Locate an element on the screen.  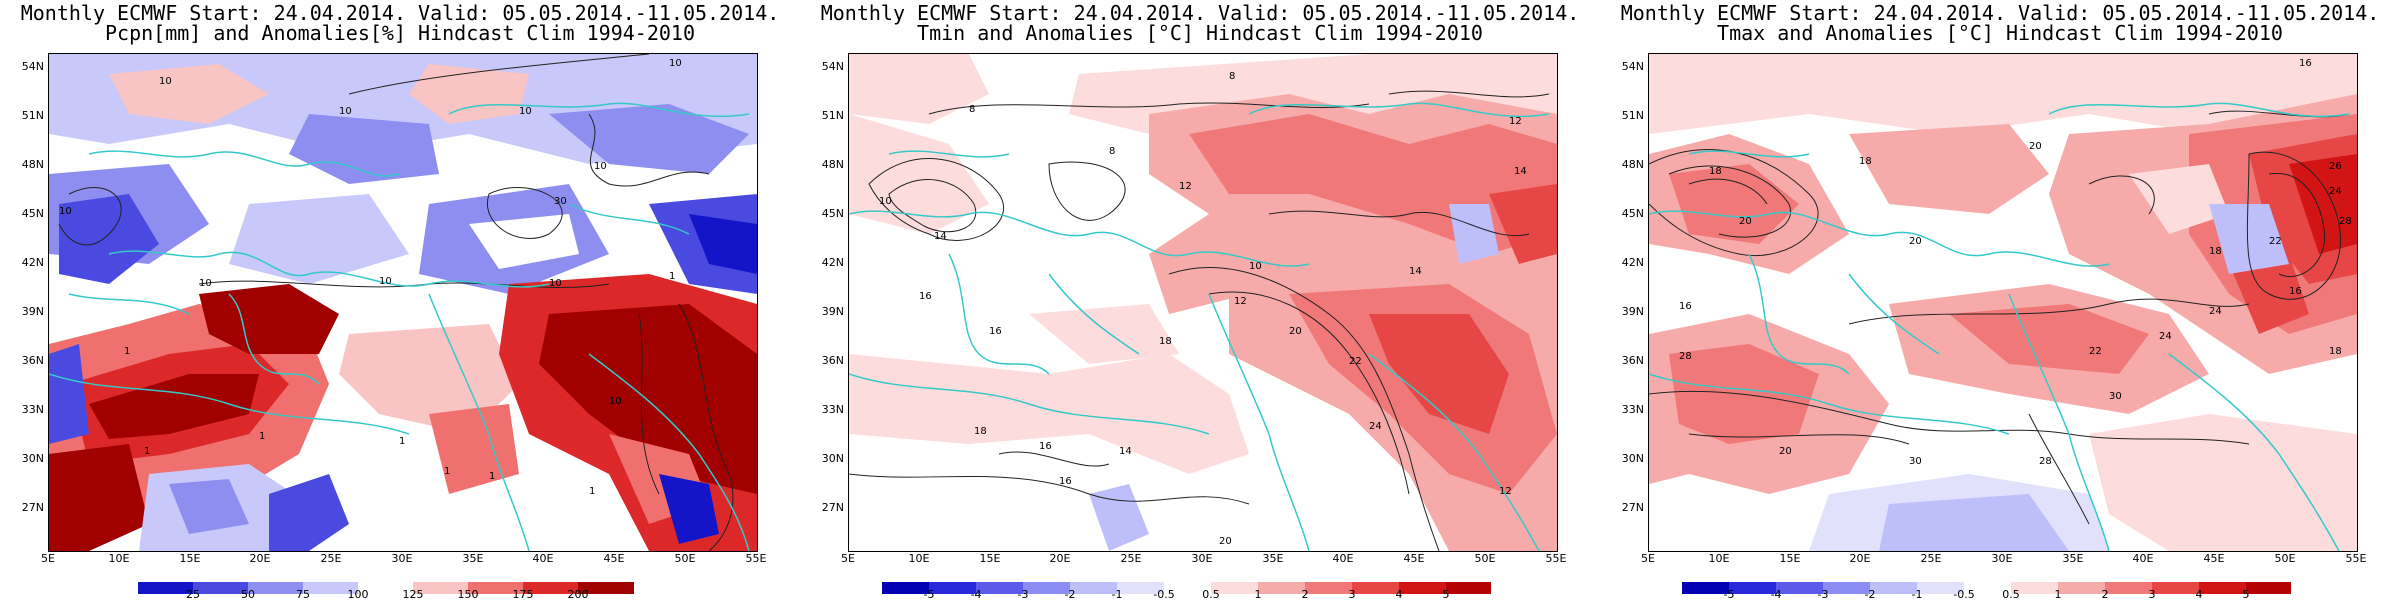
colorbar-label: -0.5 is located at coordinates (1964, 594).